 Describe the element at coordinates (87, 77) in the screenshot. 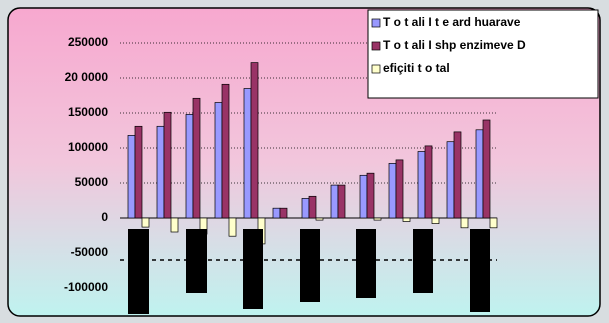

I see `y-tick-label: 20 0000` at that location.